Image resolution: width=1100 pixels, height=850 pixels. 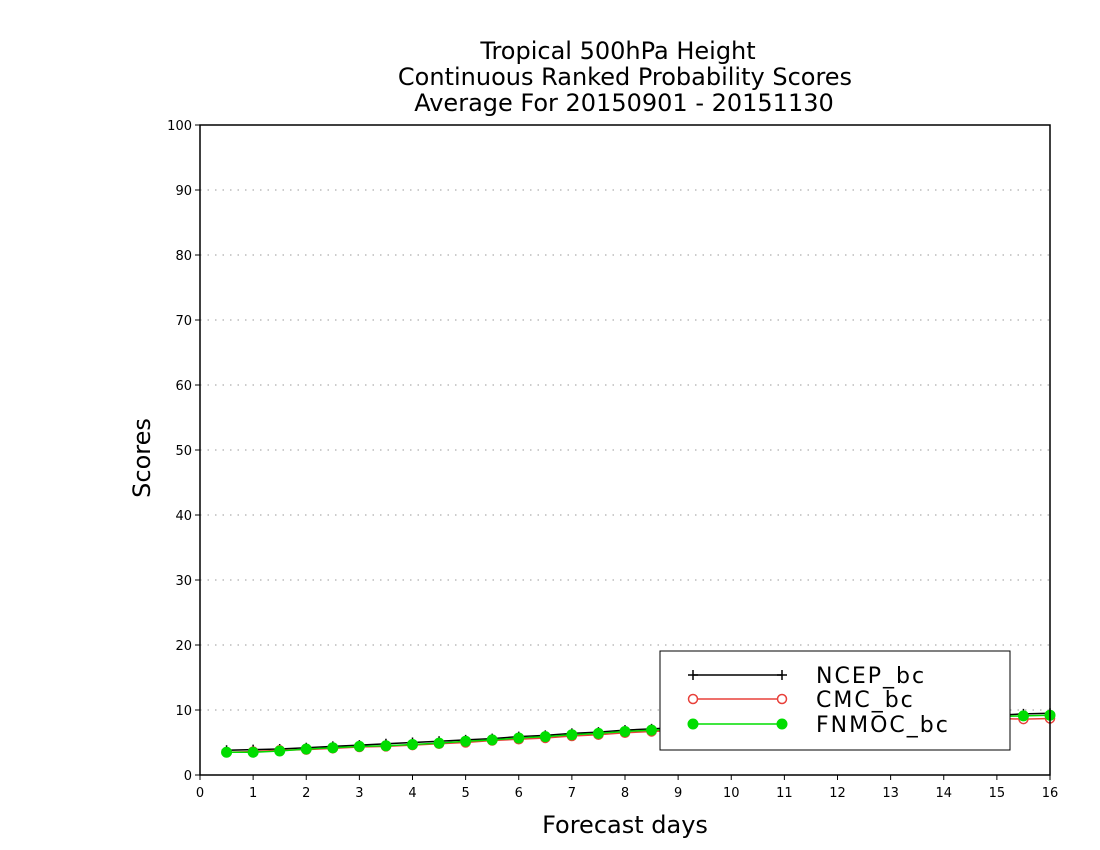 I want to click on x-tick-label: 0, so click(x=200, y=793).